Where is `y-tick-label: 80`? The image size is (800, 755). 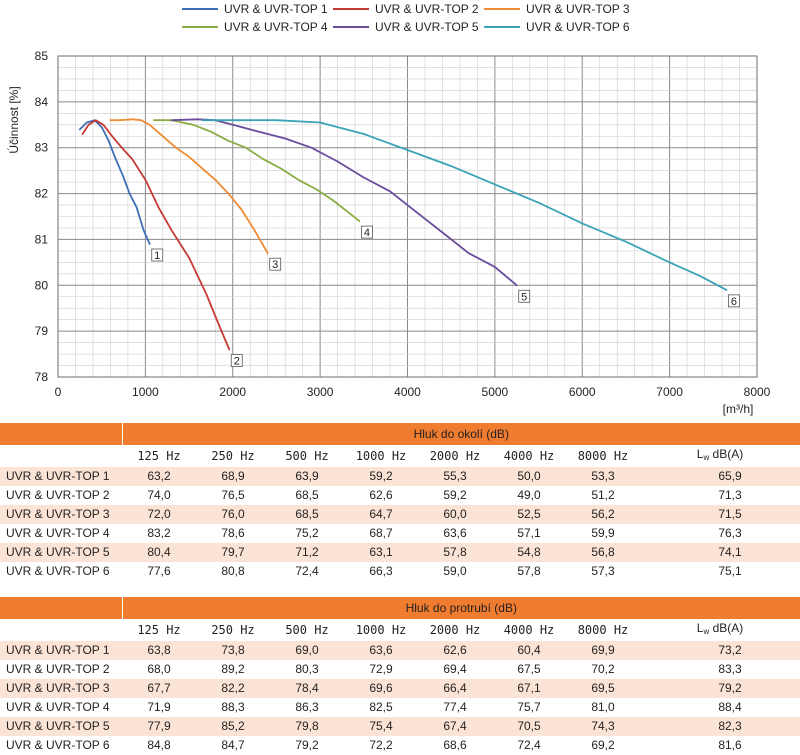 y-tick-label: 80 is located at coordinates (42, 285).